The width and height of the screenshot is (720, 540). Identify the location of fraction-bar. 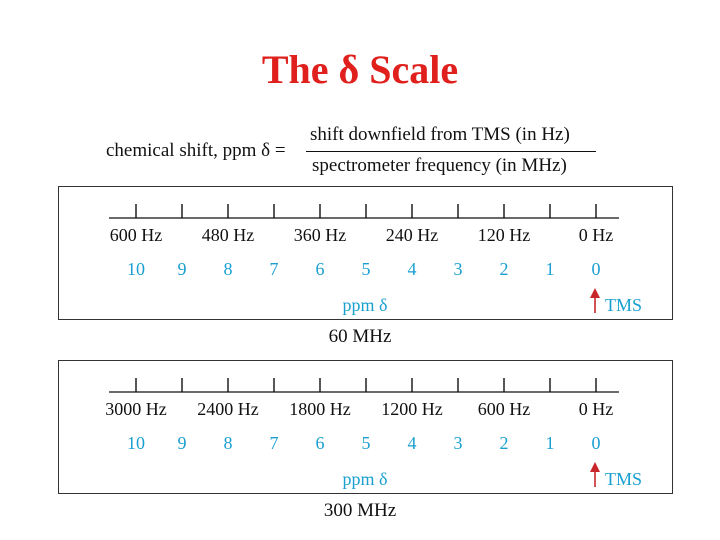
(451, 151).